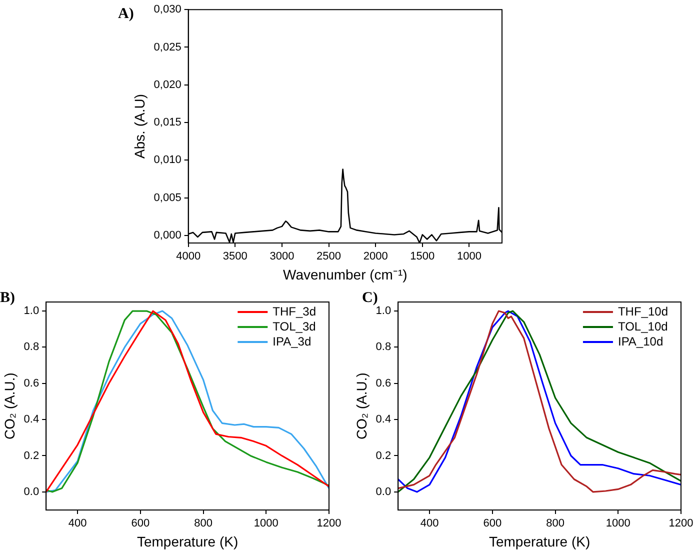  I want to click on legend-label: THF_3d, so click(294, 311).